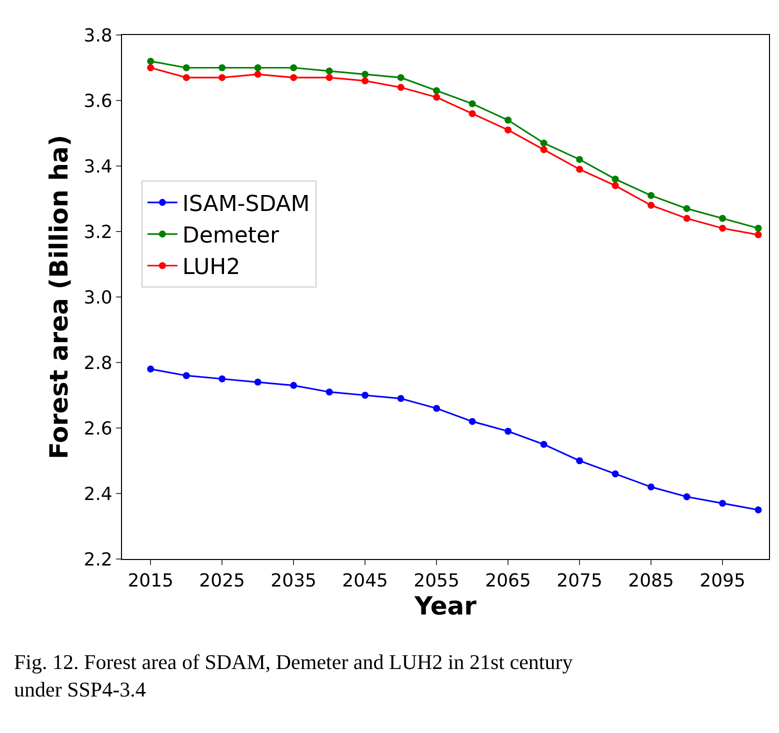  I want to click on y-tick-label: 3.4, so click(98, 167).